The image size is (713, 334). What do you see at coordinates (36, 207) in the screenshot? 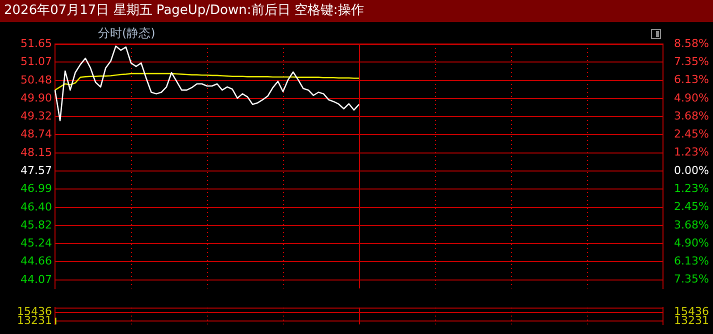
I see `y-tick-label: 46.40` at bounding box center [36, 207].